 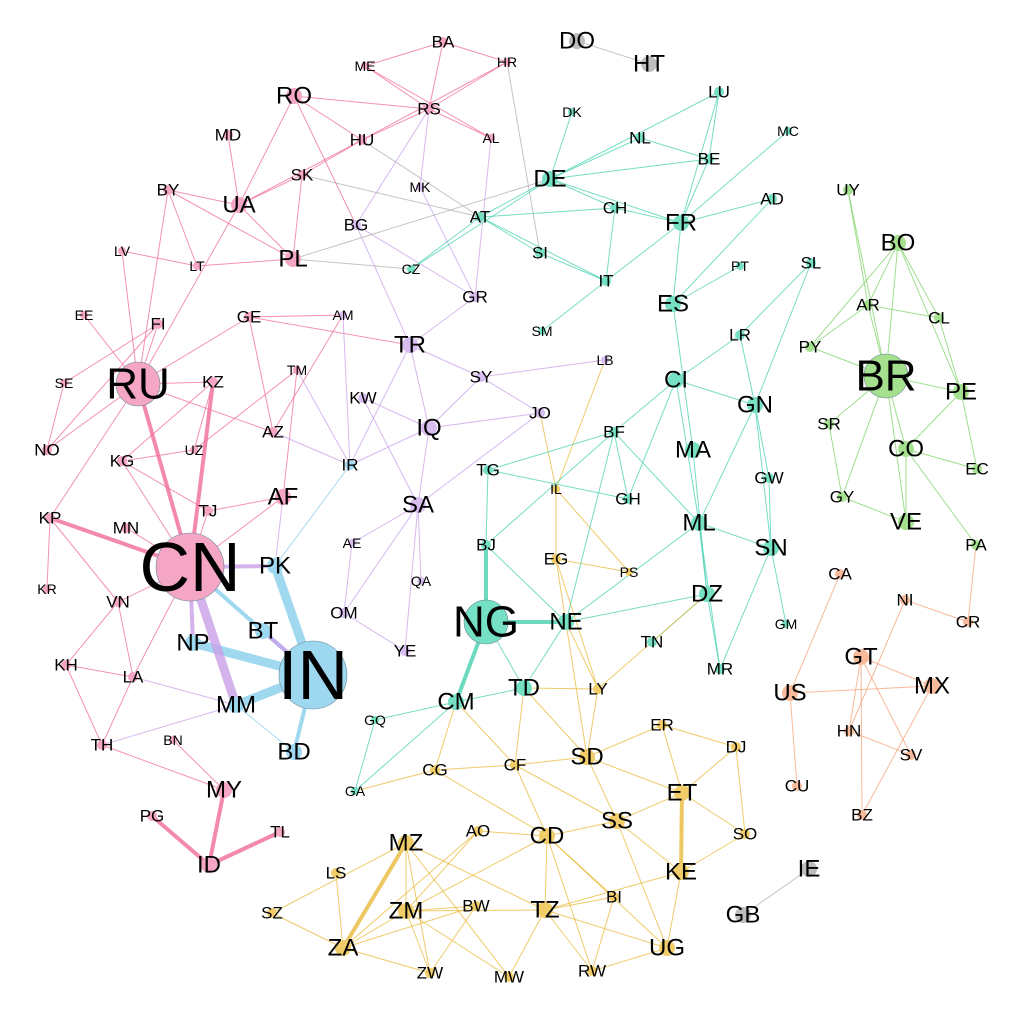 I want to click on node-circle-MR, so click(x=720, y=669).